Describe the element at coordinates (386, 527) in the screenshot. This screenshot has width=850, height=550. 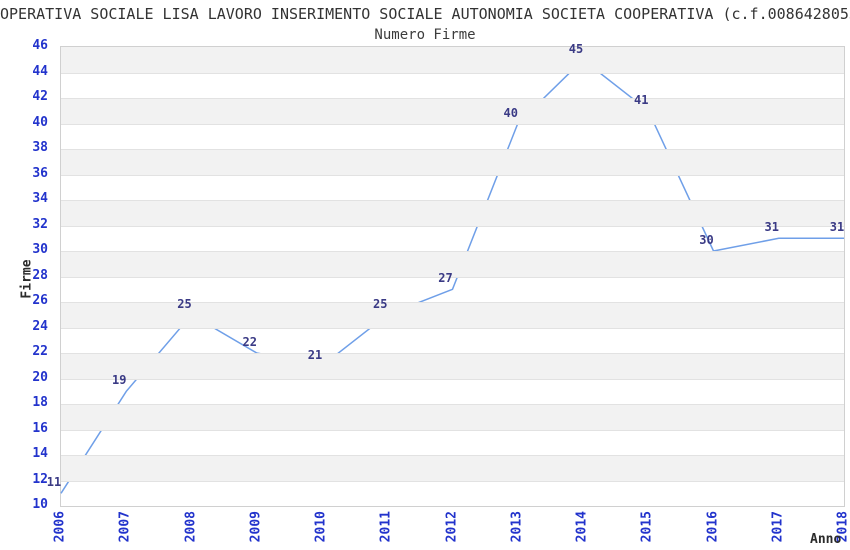
I see `x-tick-label: 2011` at that location.